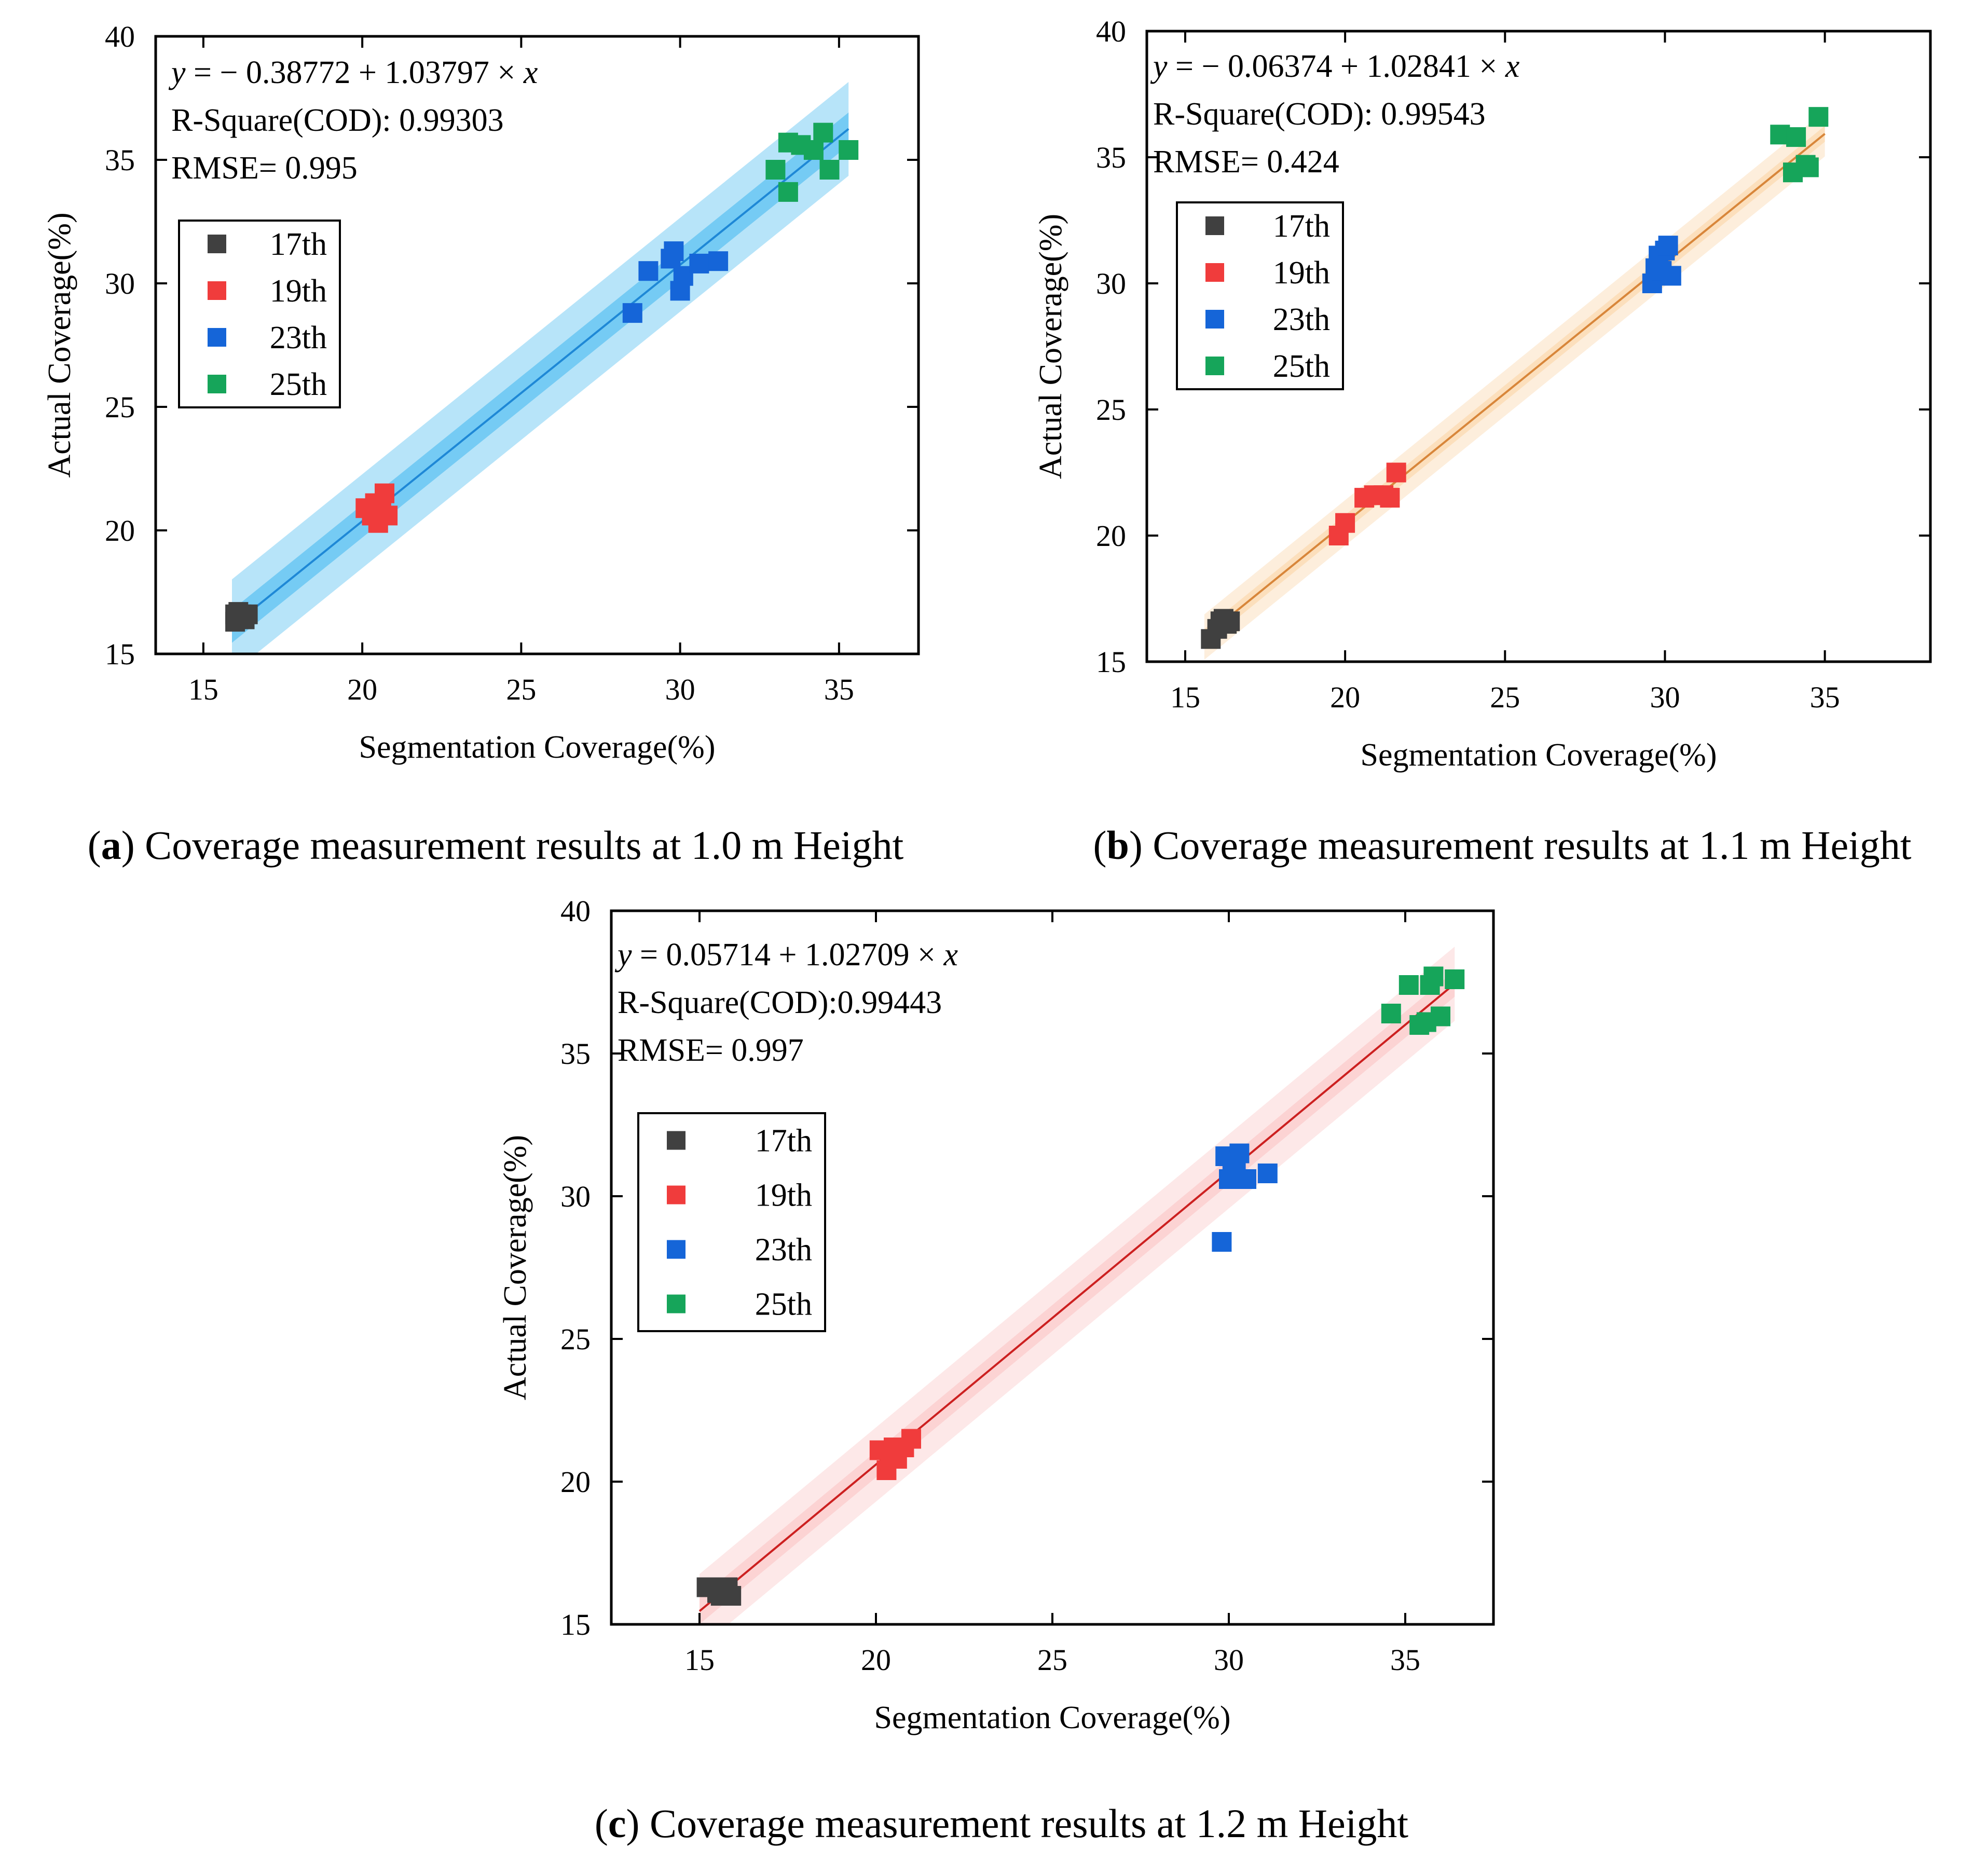 The height and width of the screenshot is (1861, 1988). Describe the element at coordinates (1050, 346) in the screenshot. I see `y-axis-title: Actual Coverage(%)` at that location.